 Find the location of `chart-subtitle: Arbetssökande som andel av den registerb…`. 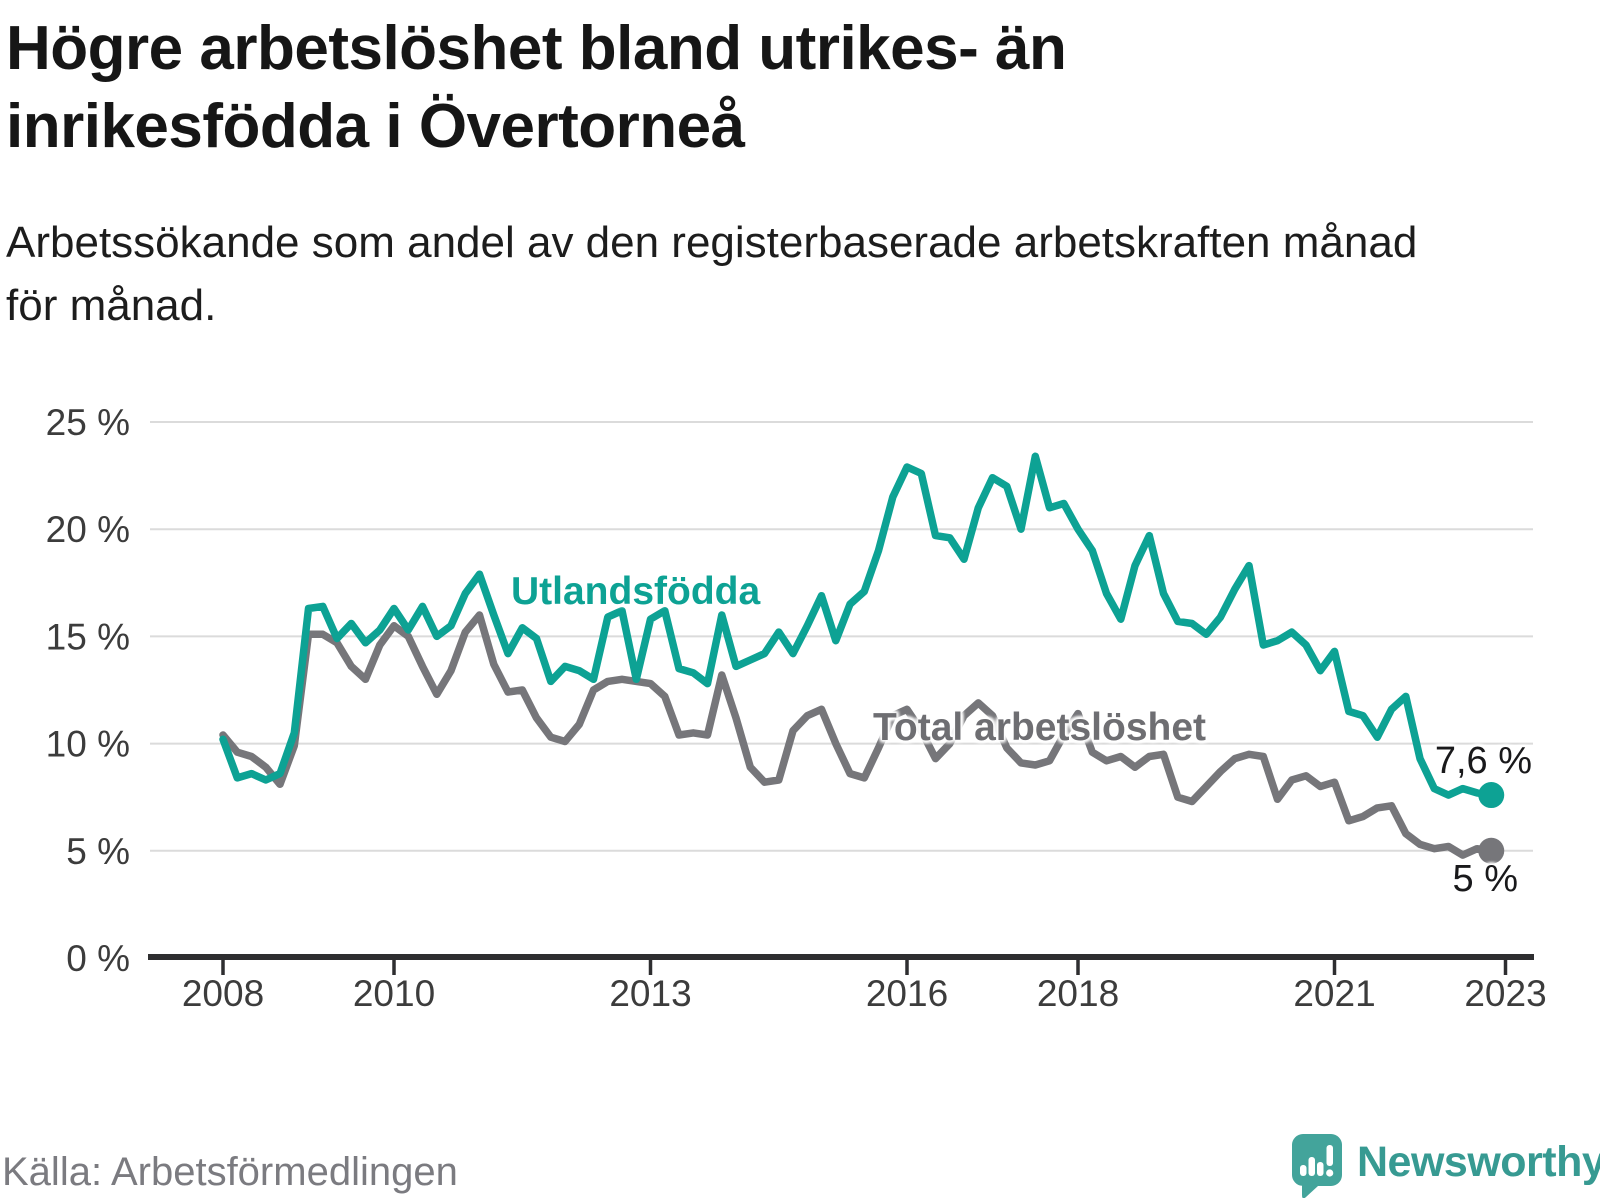

chart-subtitle: Arbetssökande som andel av den registerb… is located at coordinates (791, 275).